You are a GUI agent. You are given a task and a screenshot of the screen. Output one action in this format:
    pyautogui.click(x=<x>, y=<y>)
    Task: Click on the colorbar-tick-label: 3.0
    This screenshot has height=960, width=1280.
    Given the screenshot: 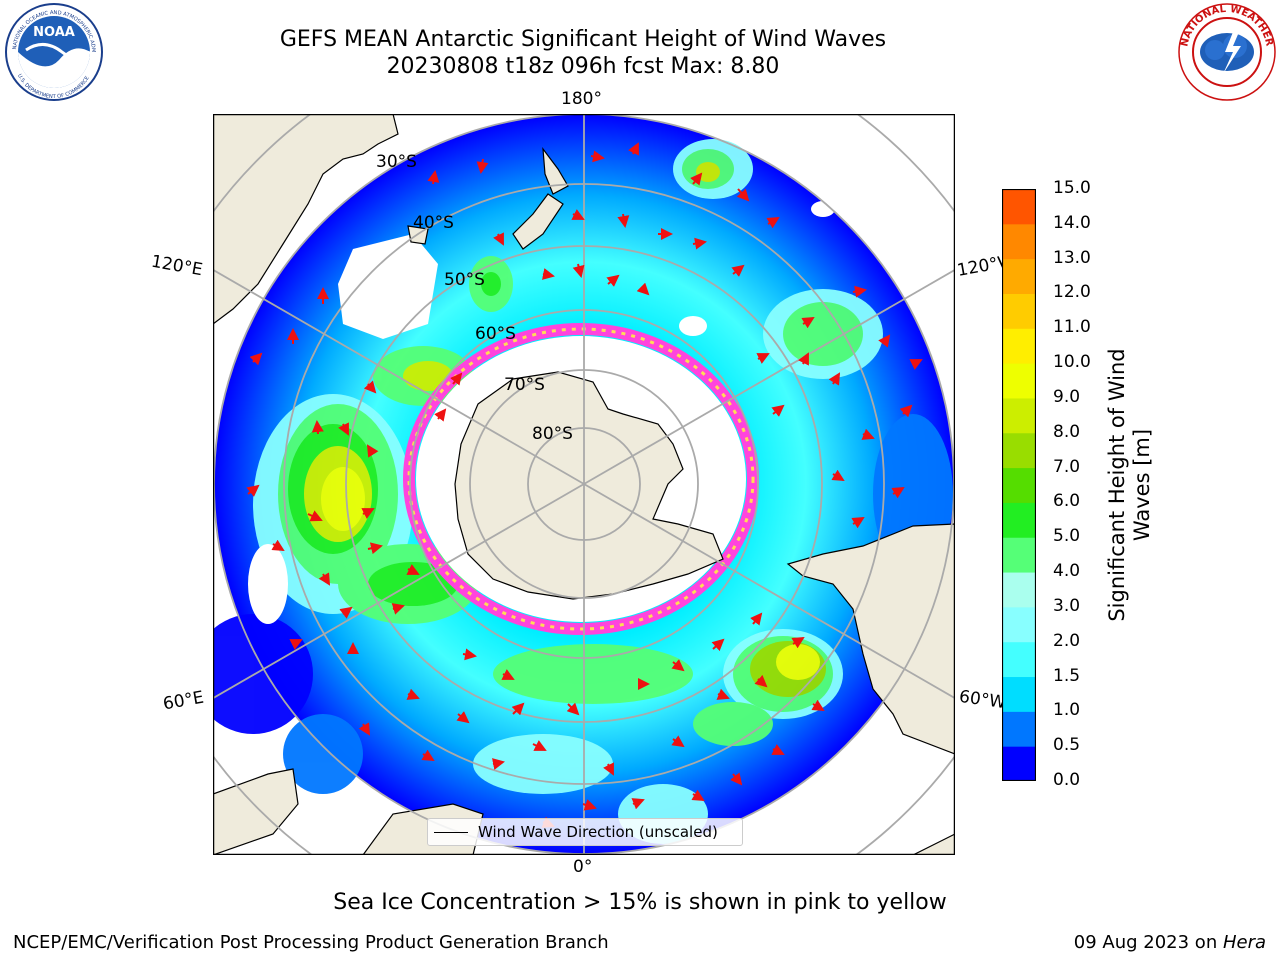 What is the action you would take?
    pyautogui.click(x=1067, y=605)
    